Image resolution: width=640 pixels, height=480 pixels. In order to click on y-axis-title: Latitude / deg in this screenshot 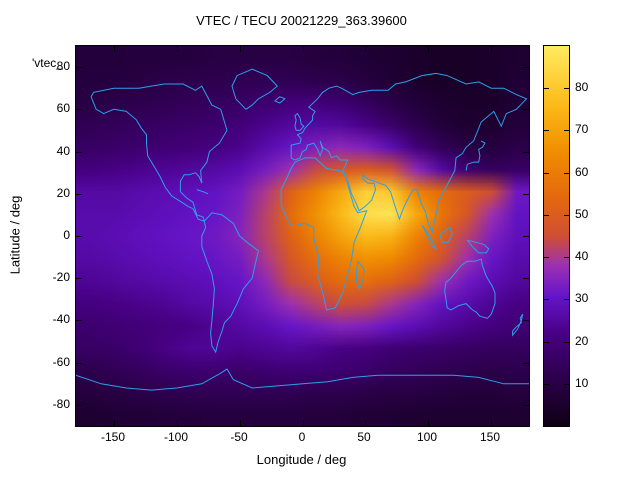, I will do `click(15, 235)`.